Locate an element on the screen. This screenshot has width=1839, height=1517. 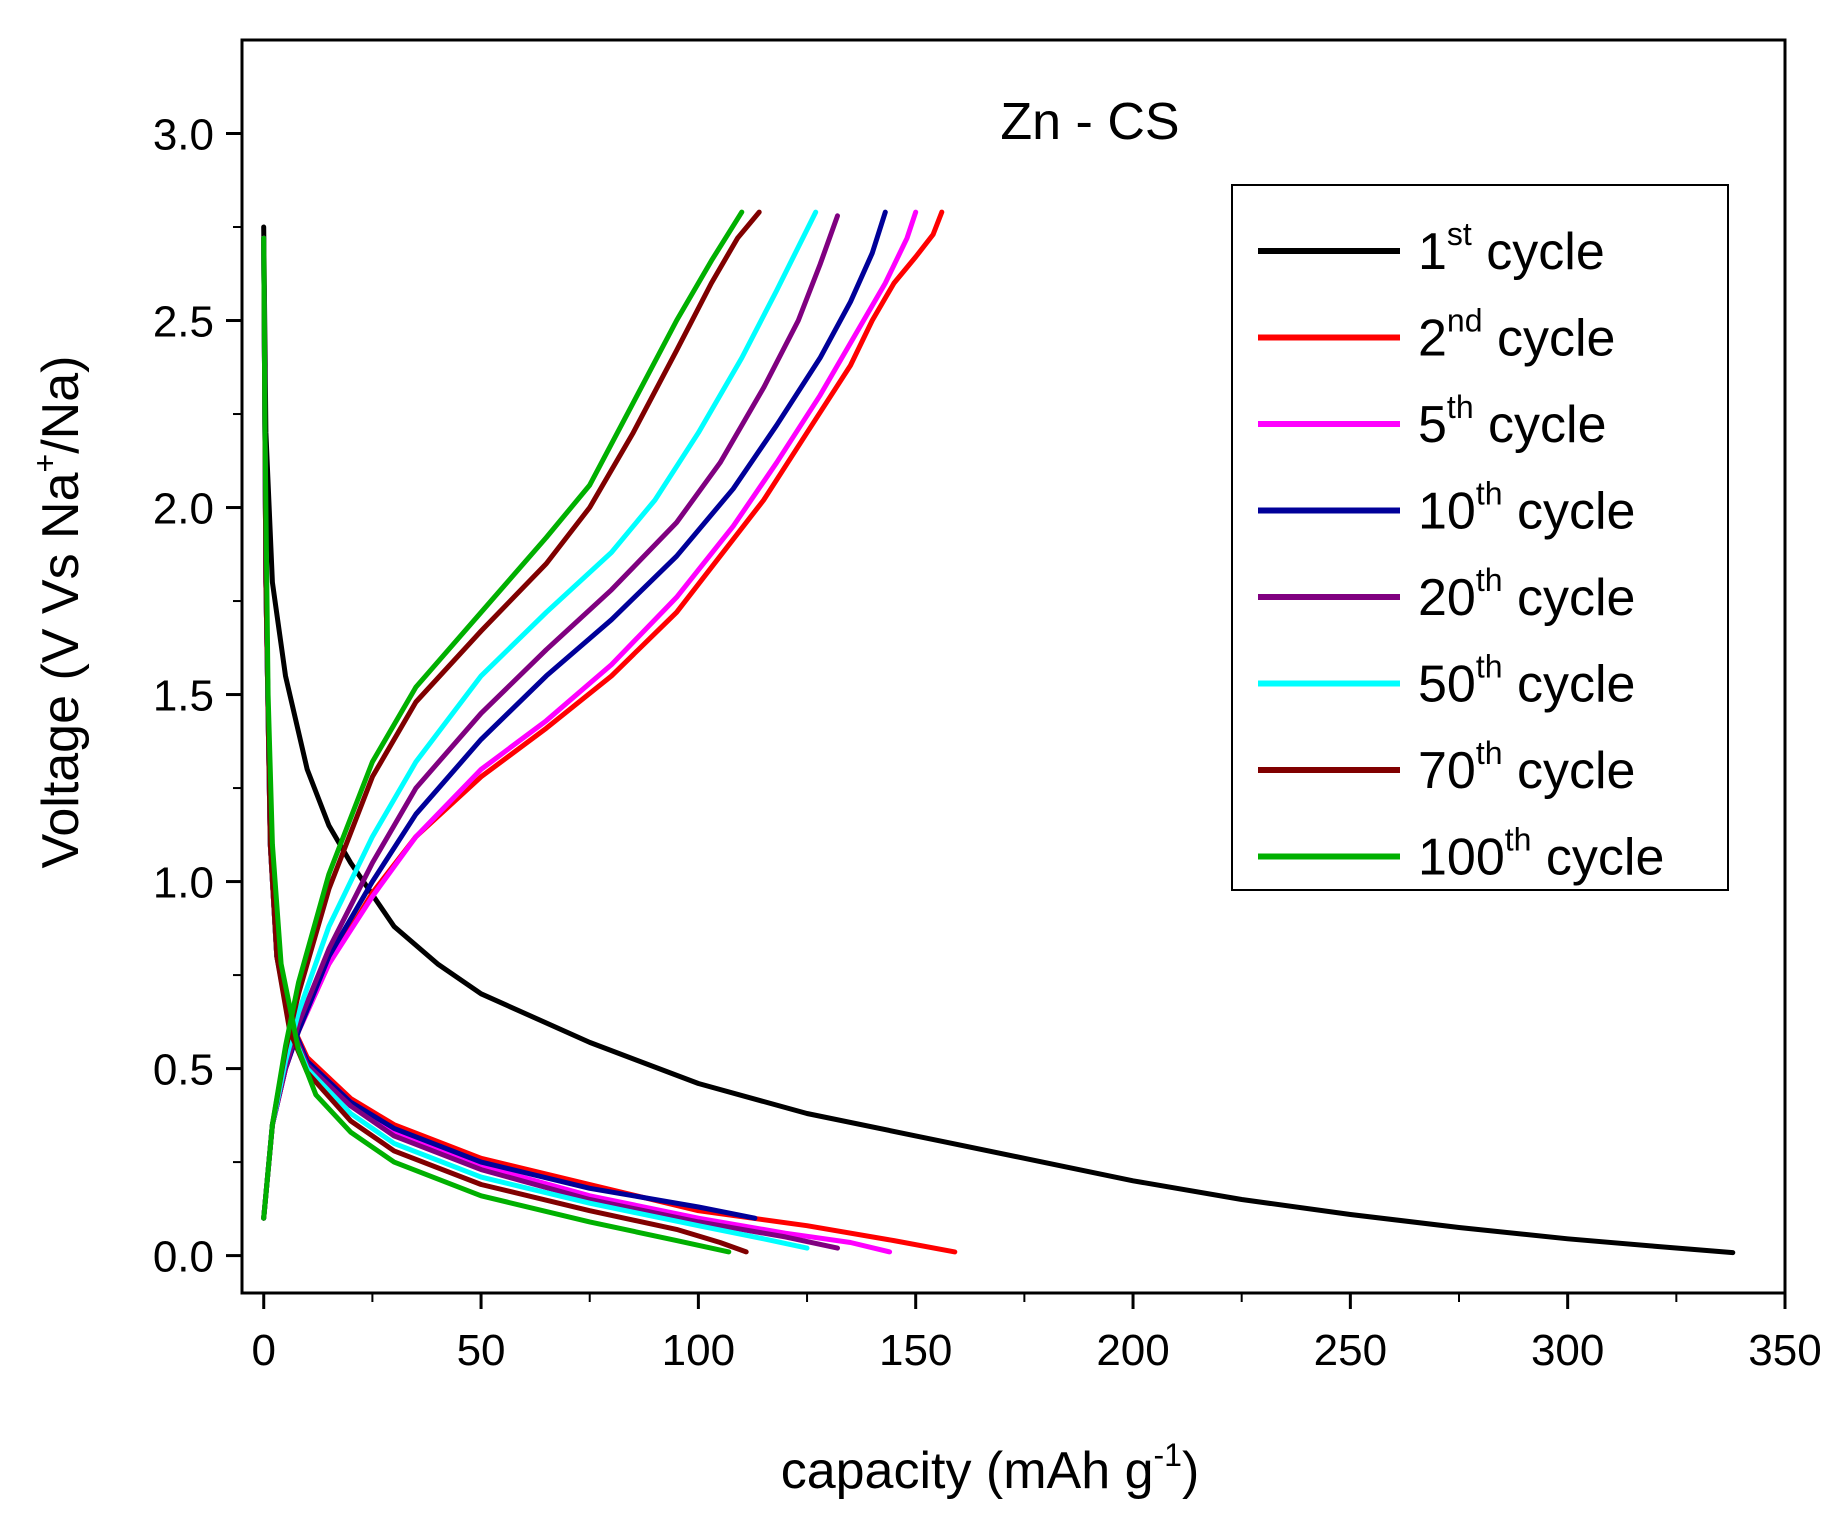
chart-title: Zn - CS is located at coordinates (1089, 122).